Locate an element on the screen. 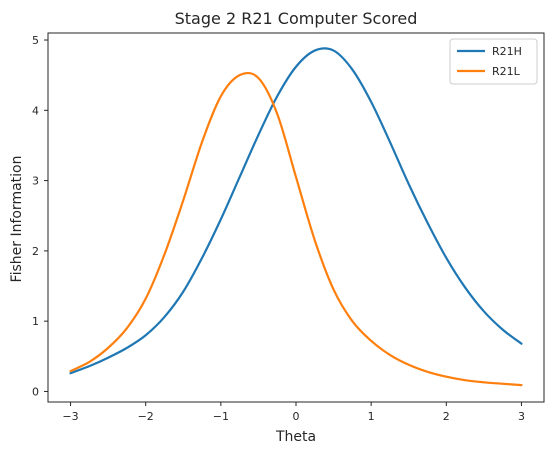  x-tick-label: 1 is located at coordinates (371, 416).